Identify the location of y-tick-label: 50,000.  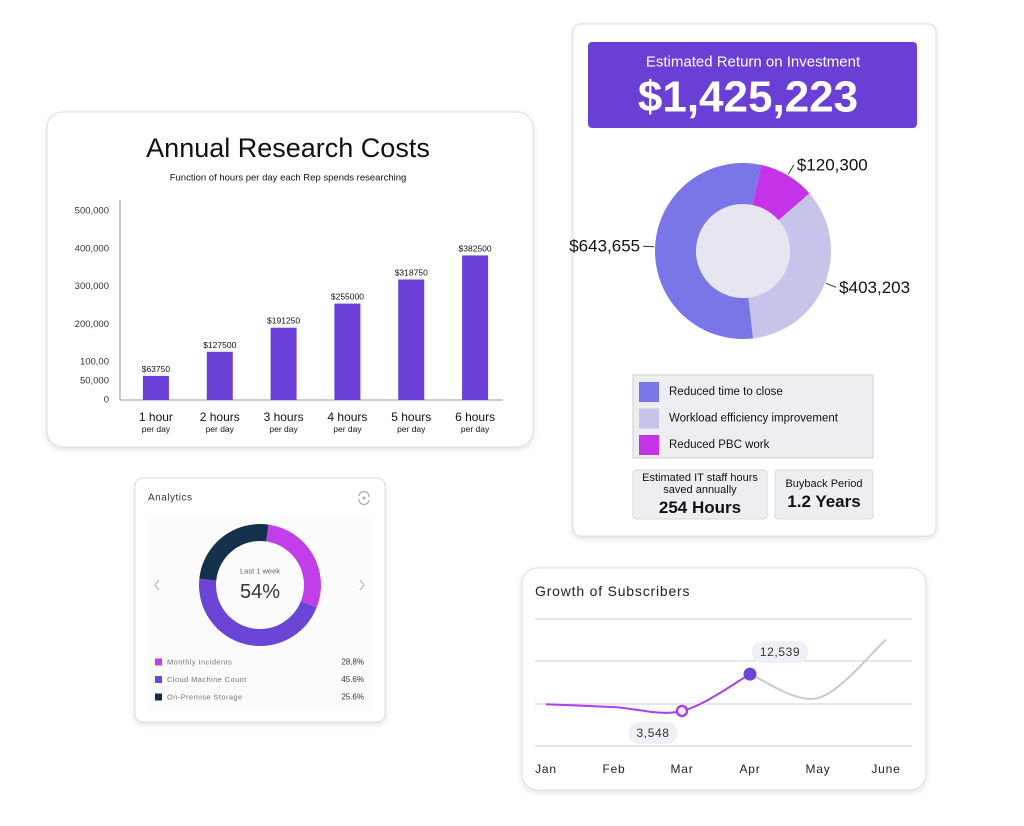
(94, 381).